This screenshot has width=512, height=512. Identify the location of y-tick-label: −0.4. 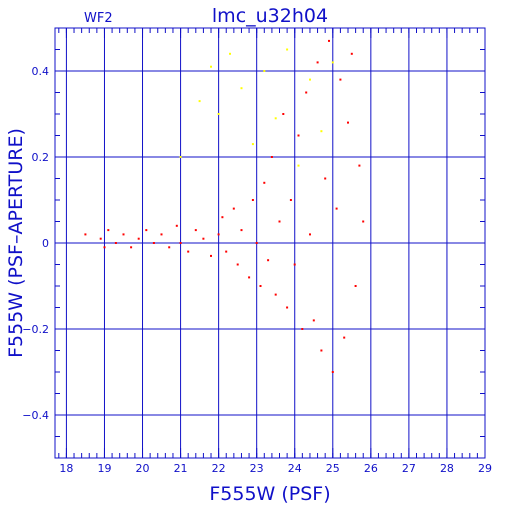
(35, 415).